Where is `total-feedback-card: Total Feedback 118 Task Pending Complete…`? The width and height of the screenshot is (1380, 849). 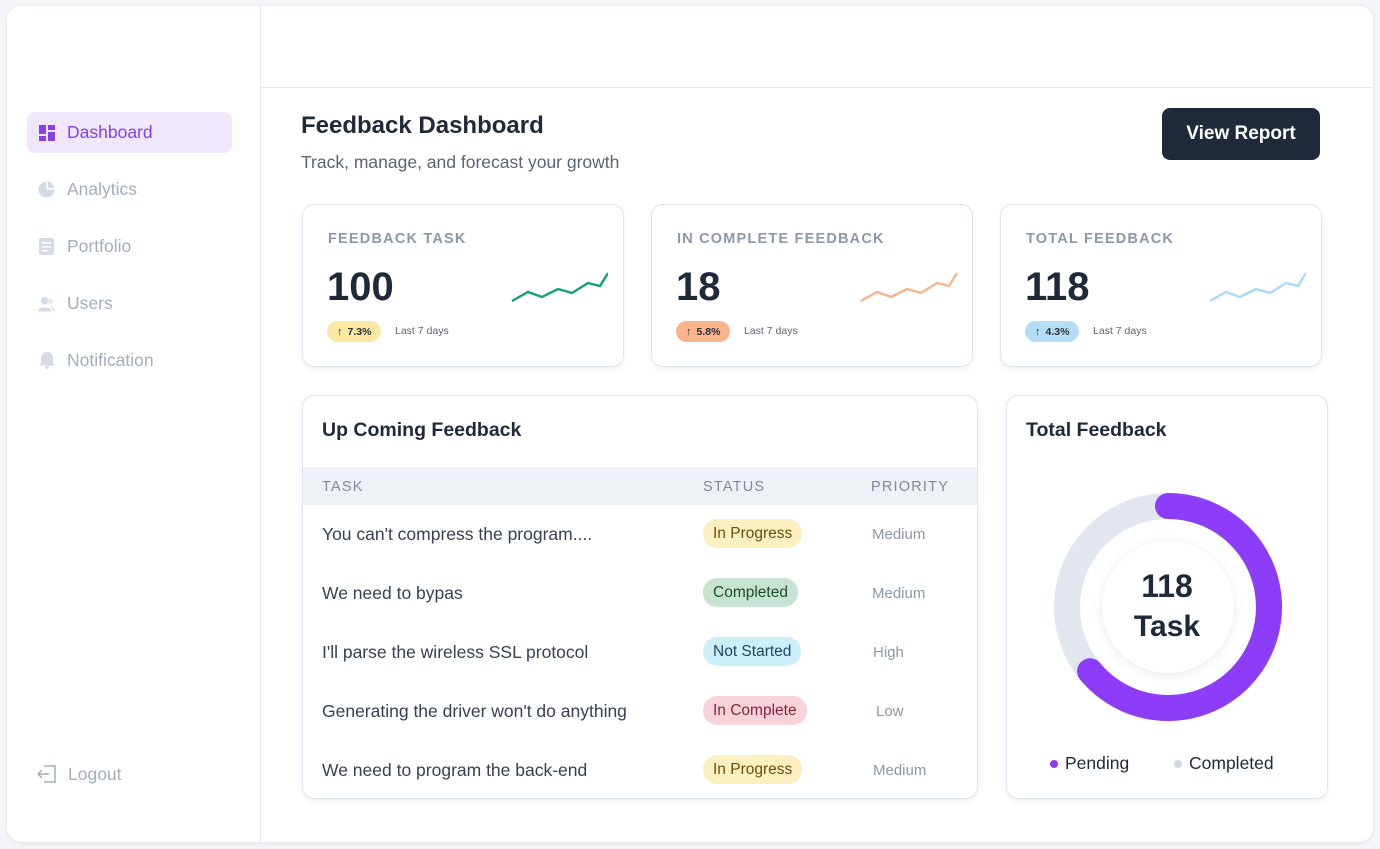
total-feedback-card: Total Feedback 118 Task Pending Complete… is located at coordinates (1167, 597).